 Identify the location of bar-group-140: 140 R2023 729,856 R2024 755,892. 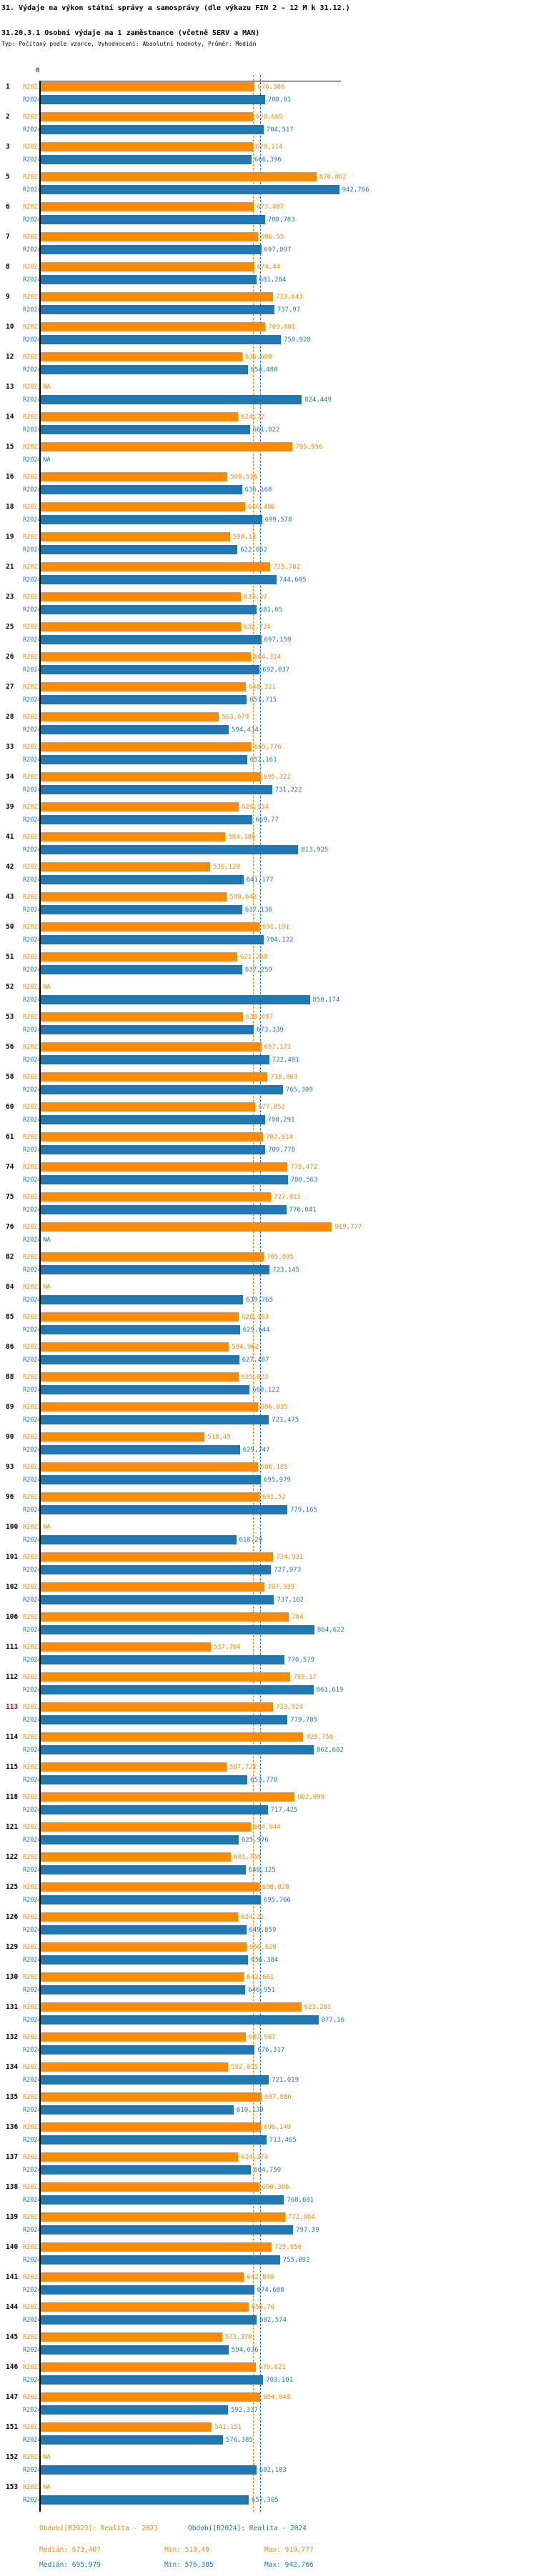
(268, 2257).